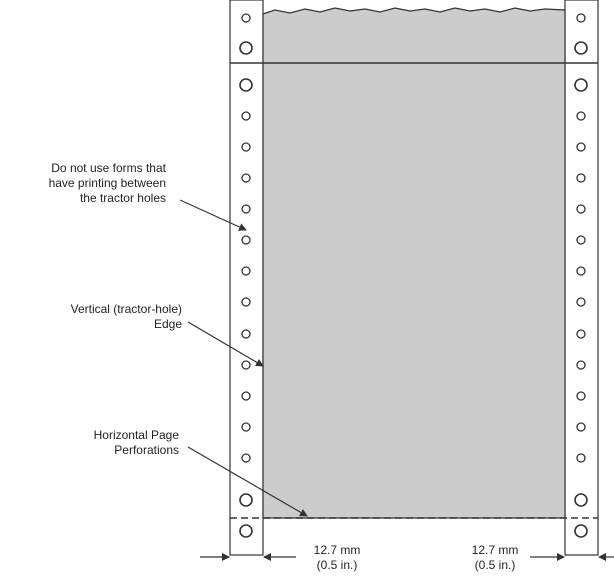  I want to click on horizontal-perf-leader-arrow, so click(247, 481).